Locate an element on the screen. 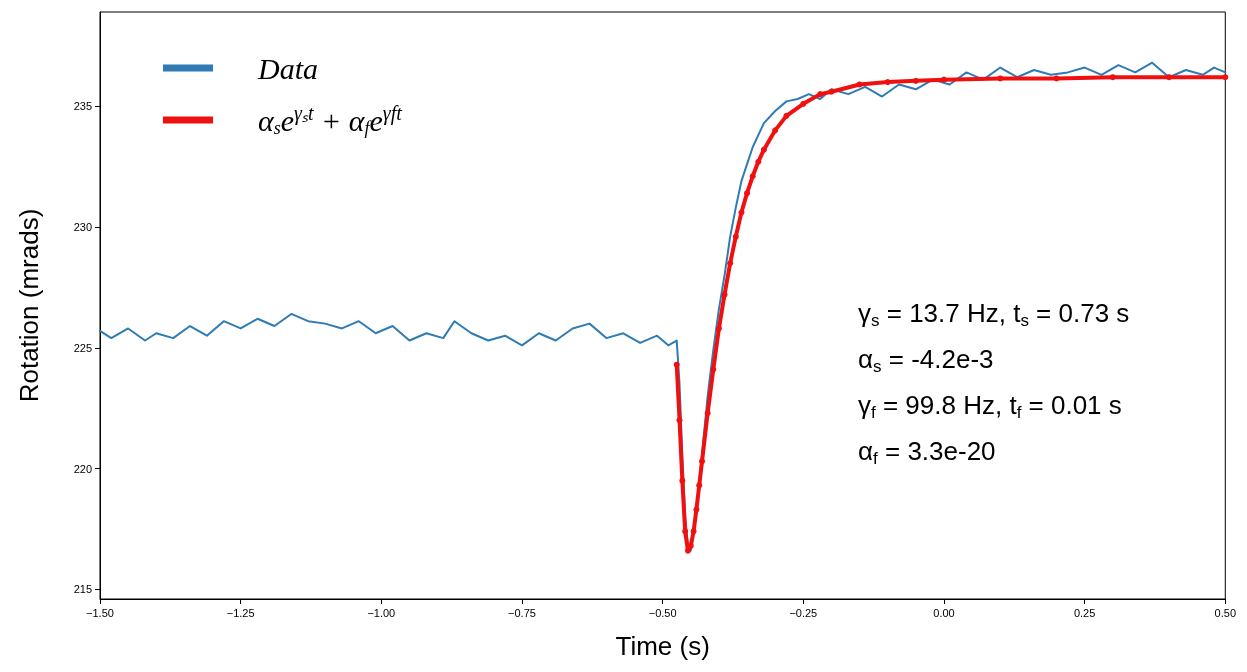 This screenshot has width=1247, height=672. x-tick-label: −0.50 is located at coordinates (662, 612).